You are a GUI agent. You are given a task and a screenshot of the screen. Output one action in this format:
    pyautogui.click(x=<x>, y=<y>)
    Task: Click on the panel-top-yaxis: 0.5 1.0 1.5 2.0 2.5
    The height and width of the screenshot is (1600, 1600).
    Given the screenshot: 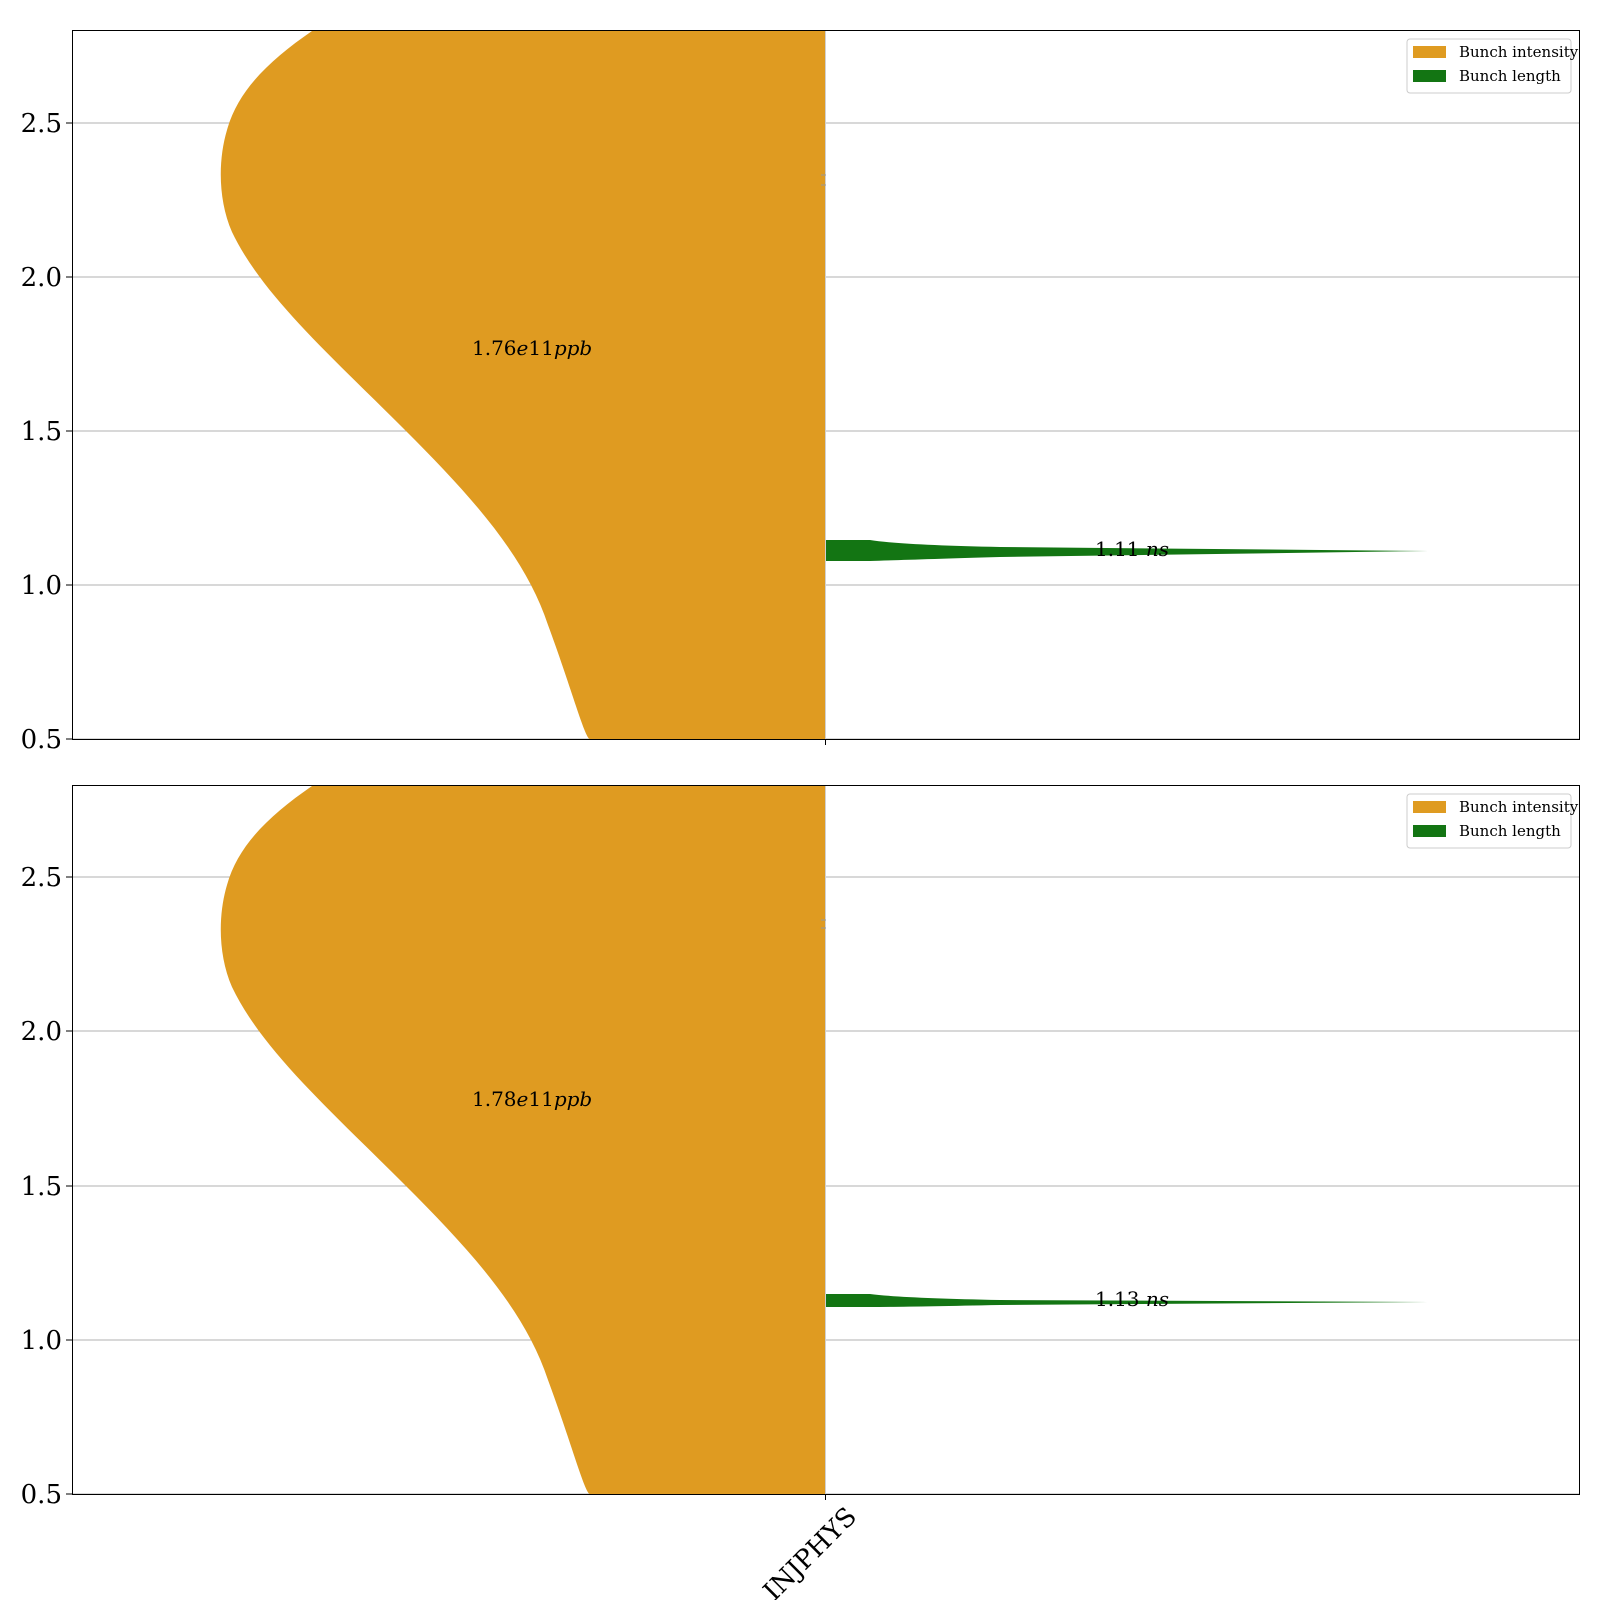 What is the action you would take?
    pyautogui.click(x=46, y=432)
    